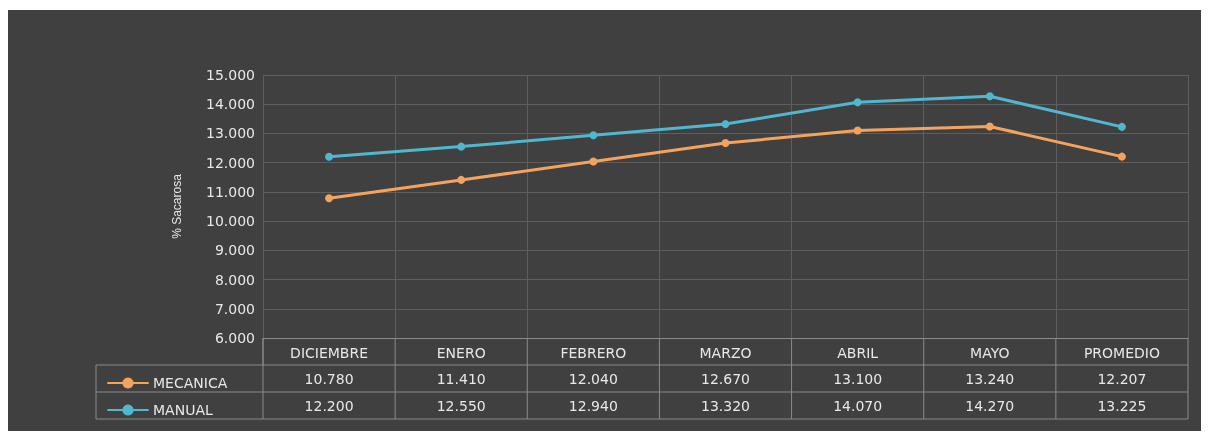  I want to click on x-tick-label: PROMEDIO, so click(1121, 353).